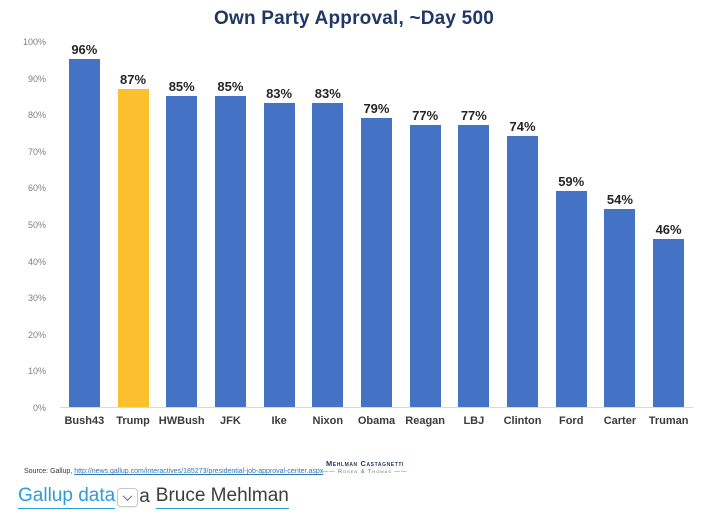  Describe the element at coordinates (230, 421) in the screenshot. I see `x-axis-label-jfk: JFK` at that location.